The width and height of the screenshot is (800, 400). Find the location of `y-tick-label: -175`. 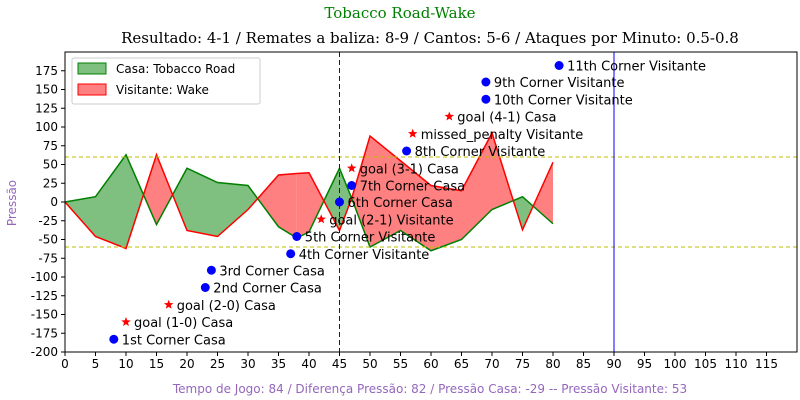

y-tick-label: -175 is located at coordinates (44, 333).